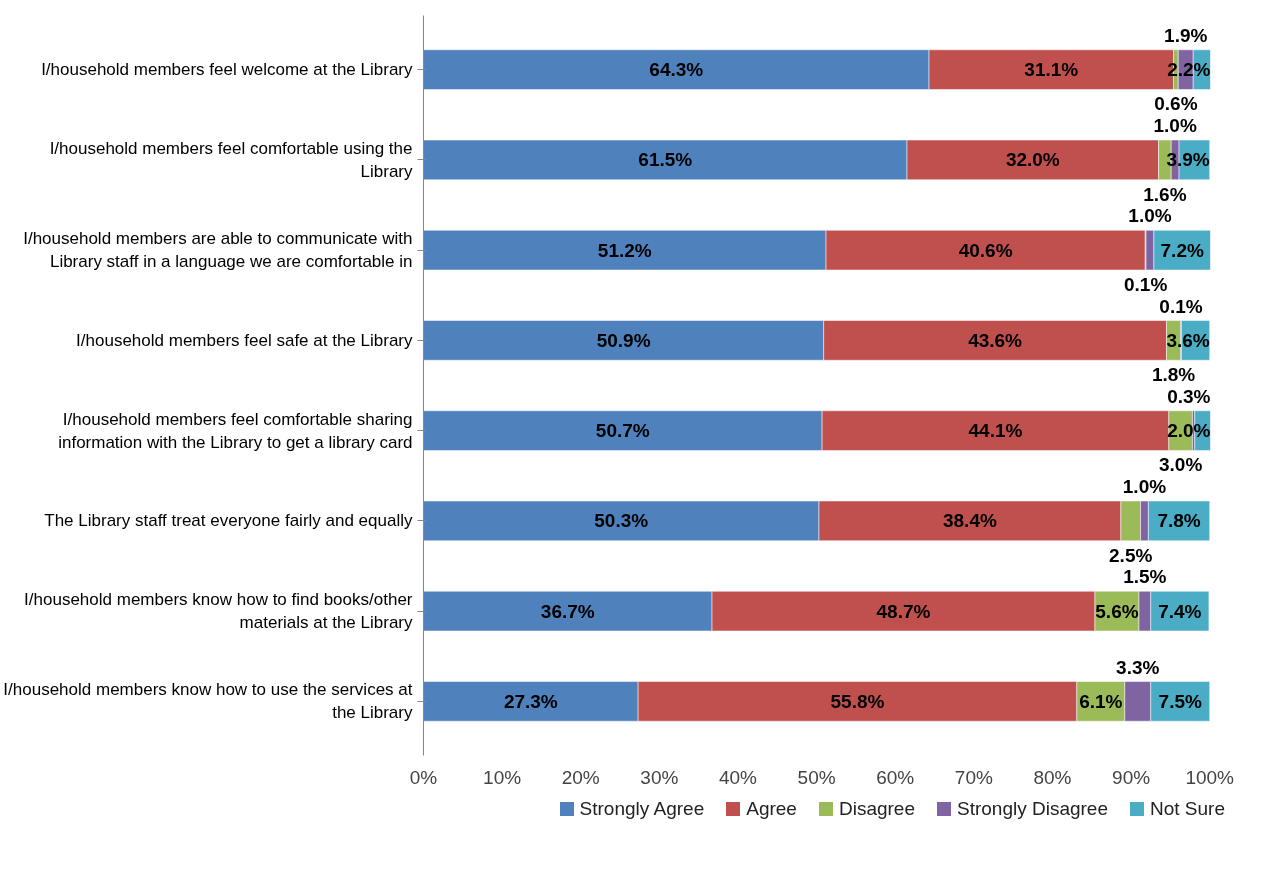 This screenshot has height=894, width=1283. What do you see at coordinates (227, 70) in the screenshot?
I see `y-tick-label: I/household members feel welcome at the Library` at bounding box center [227, 70].